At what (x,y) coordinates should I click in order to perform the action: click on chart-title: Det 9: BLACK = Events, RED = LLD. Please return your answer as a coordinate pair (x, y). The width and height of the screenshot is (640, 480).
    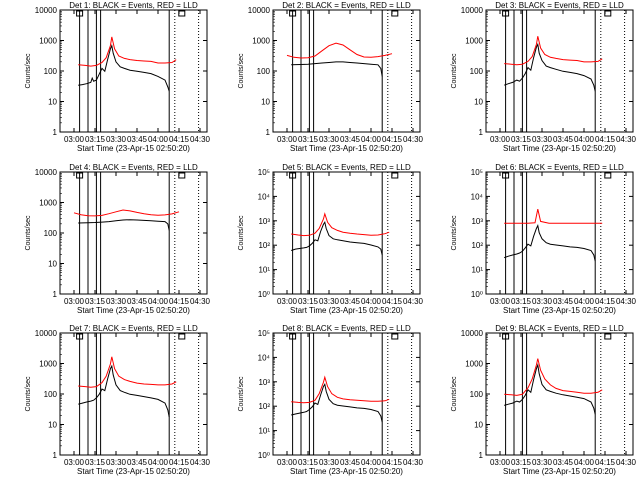
    Looking at the image, I should click on (559, 328).